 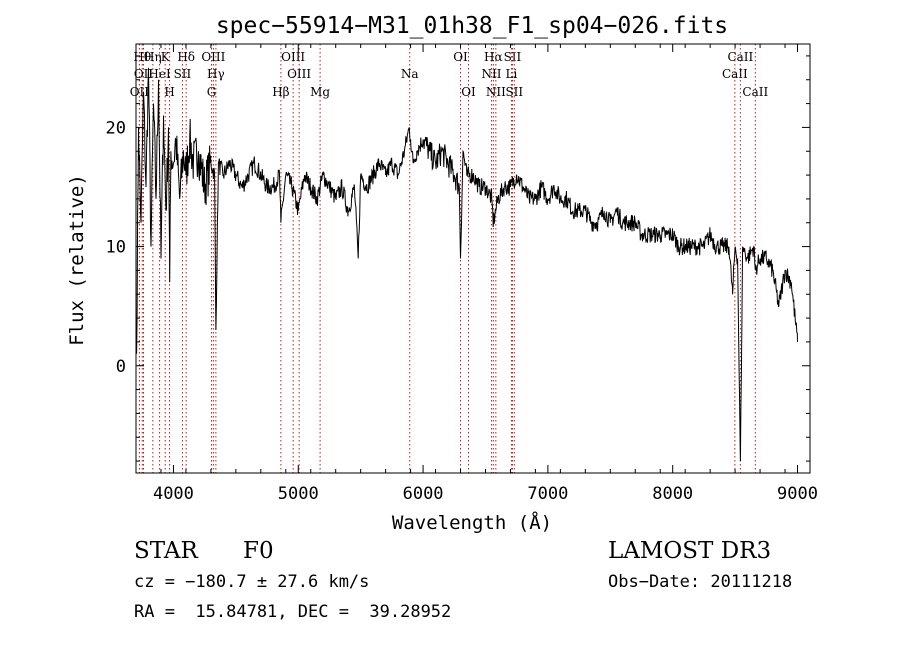 I want to click on spectral-line-label: Hθ, so click(x=142, y=57).